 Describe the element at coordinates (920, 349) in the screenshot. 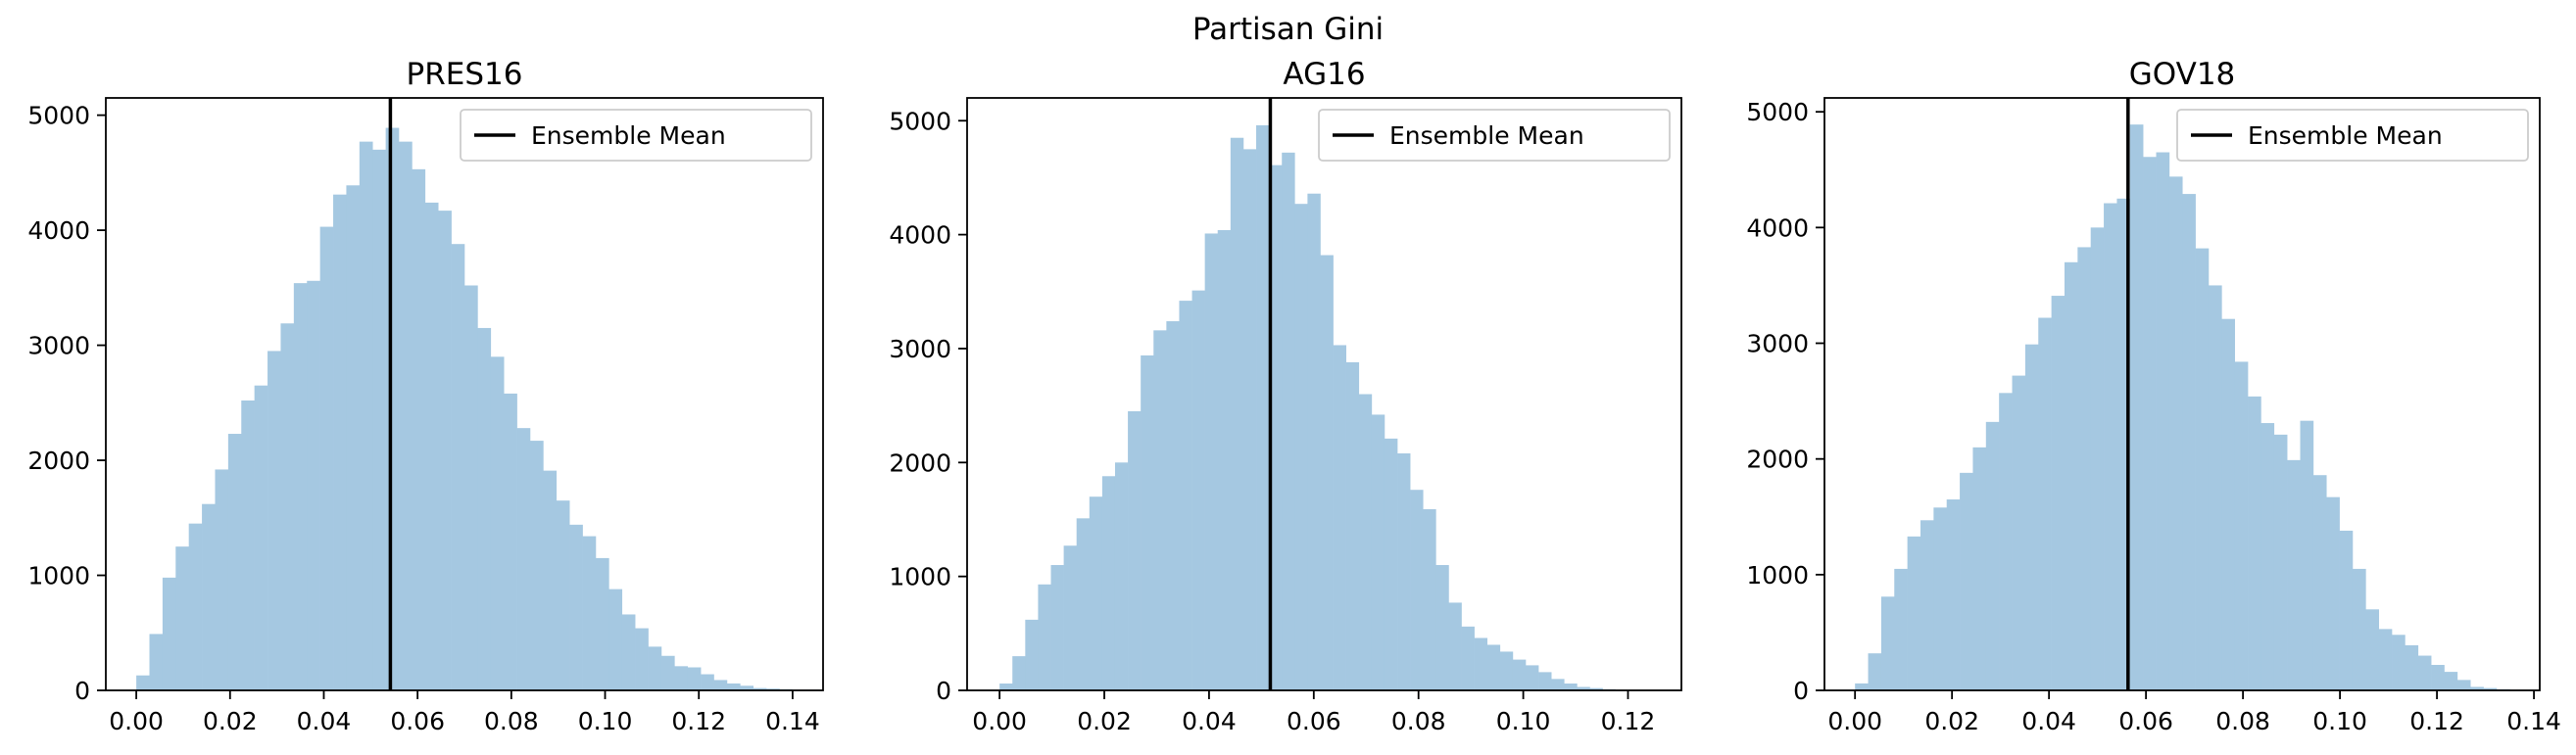

I see `y-tick-label: 3000` at that location.